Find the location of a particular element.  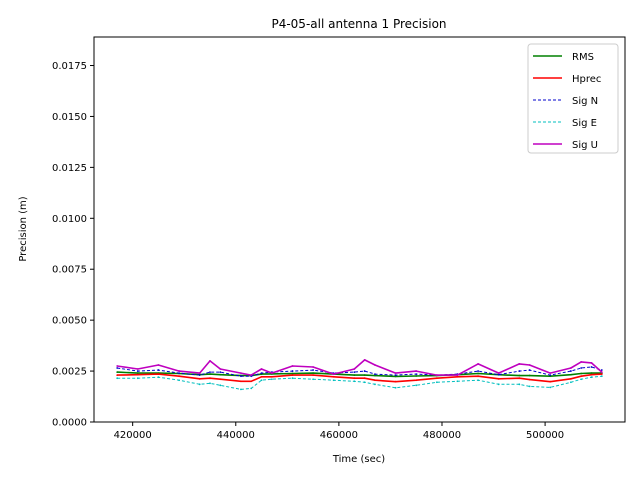

series-line-sig-n is located at coordinates (359, 371).